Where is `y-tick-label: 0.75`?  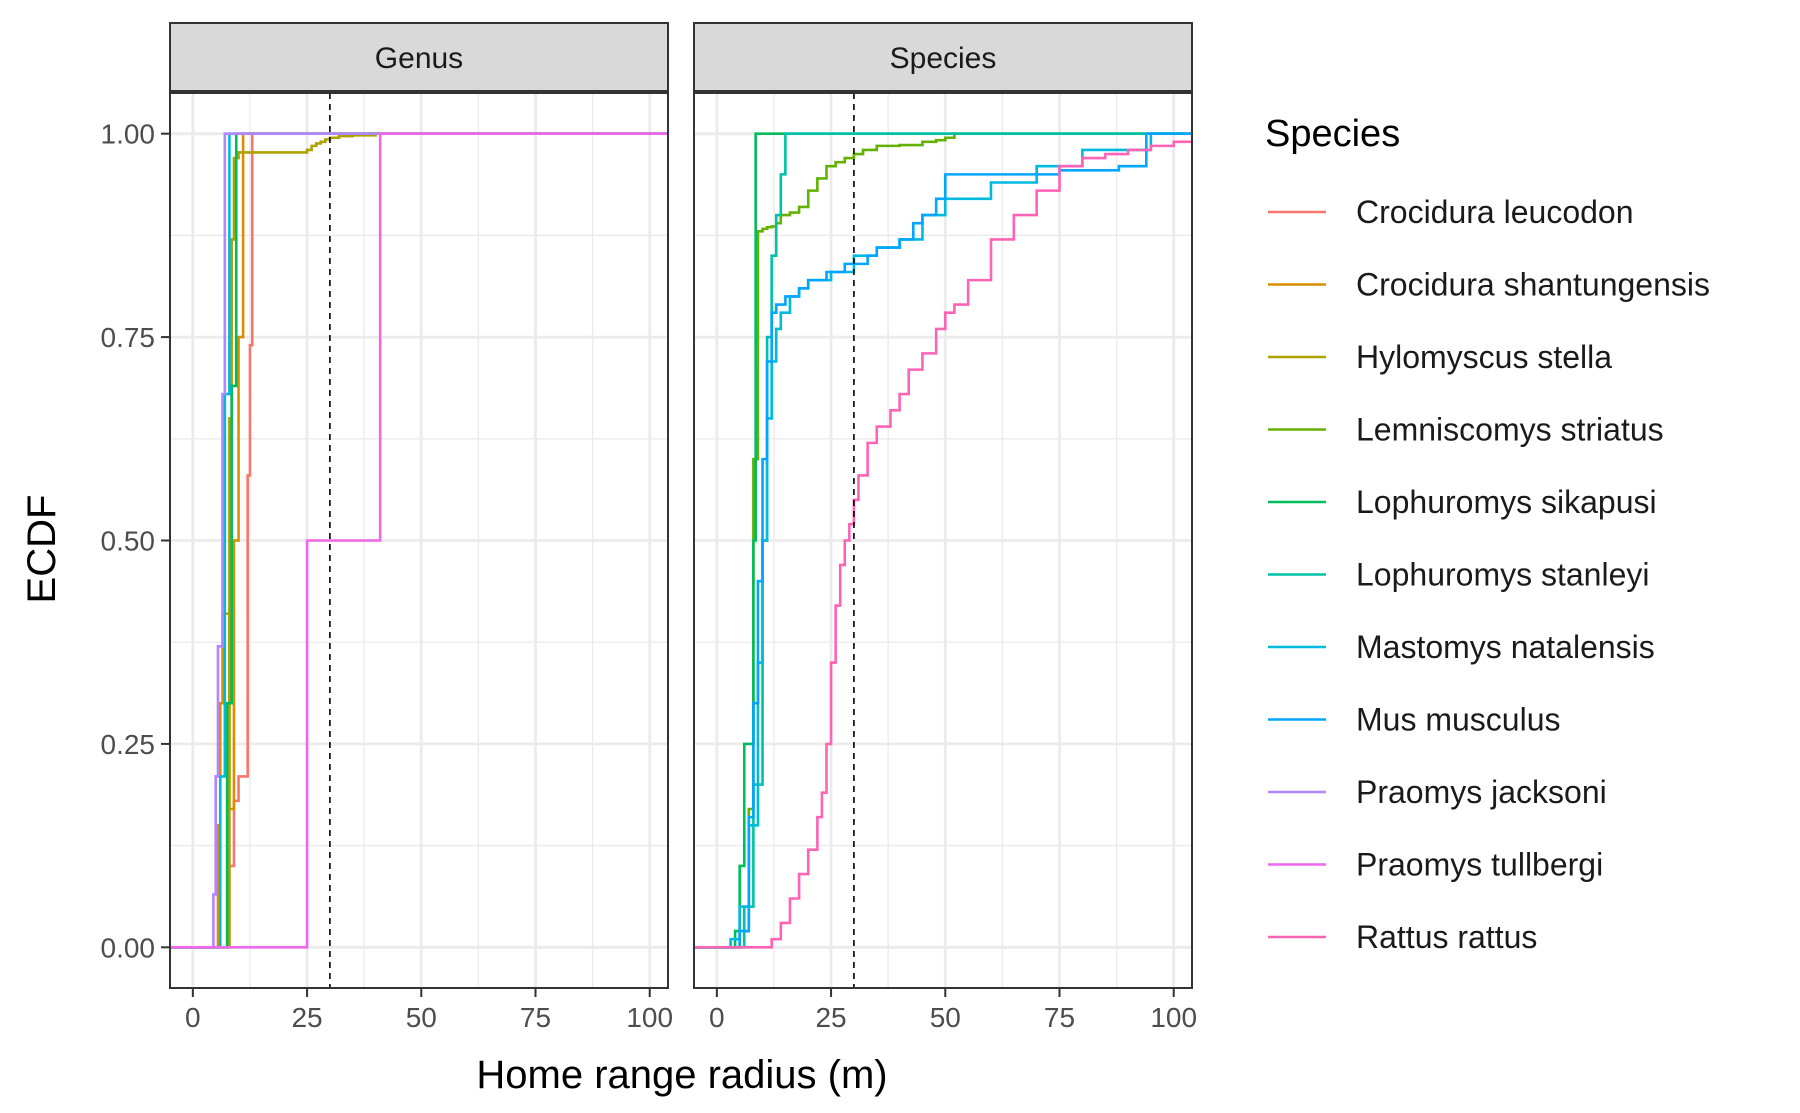 y-tick-label: 0.75 is located at coordinates (128, 337).